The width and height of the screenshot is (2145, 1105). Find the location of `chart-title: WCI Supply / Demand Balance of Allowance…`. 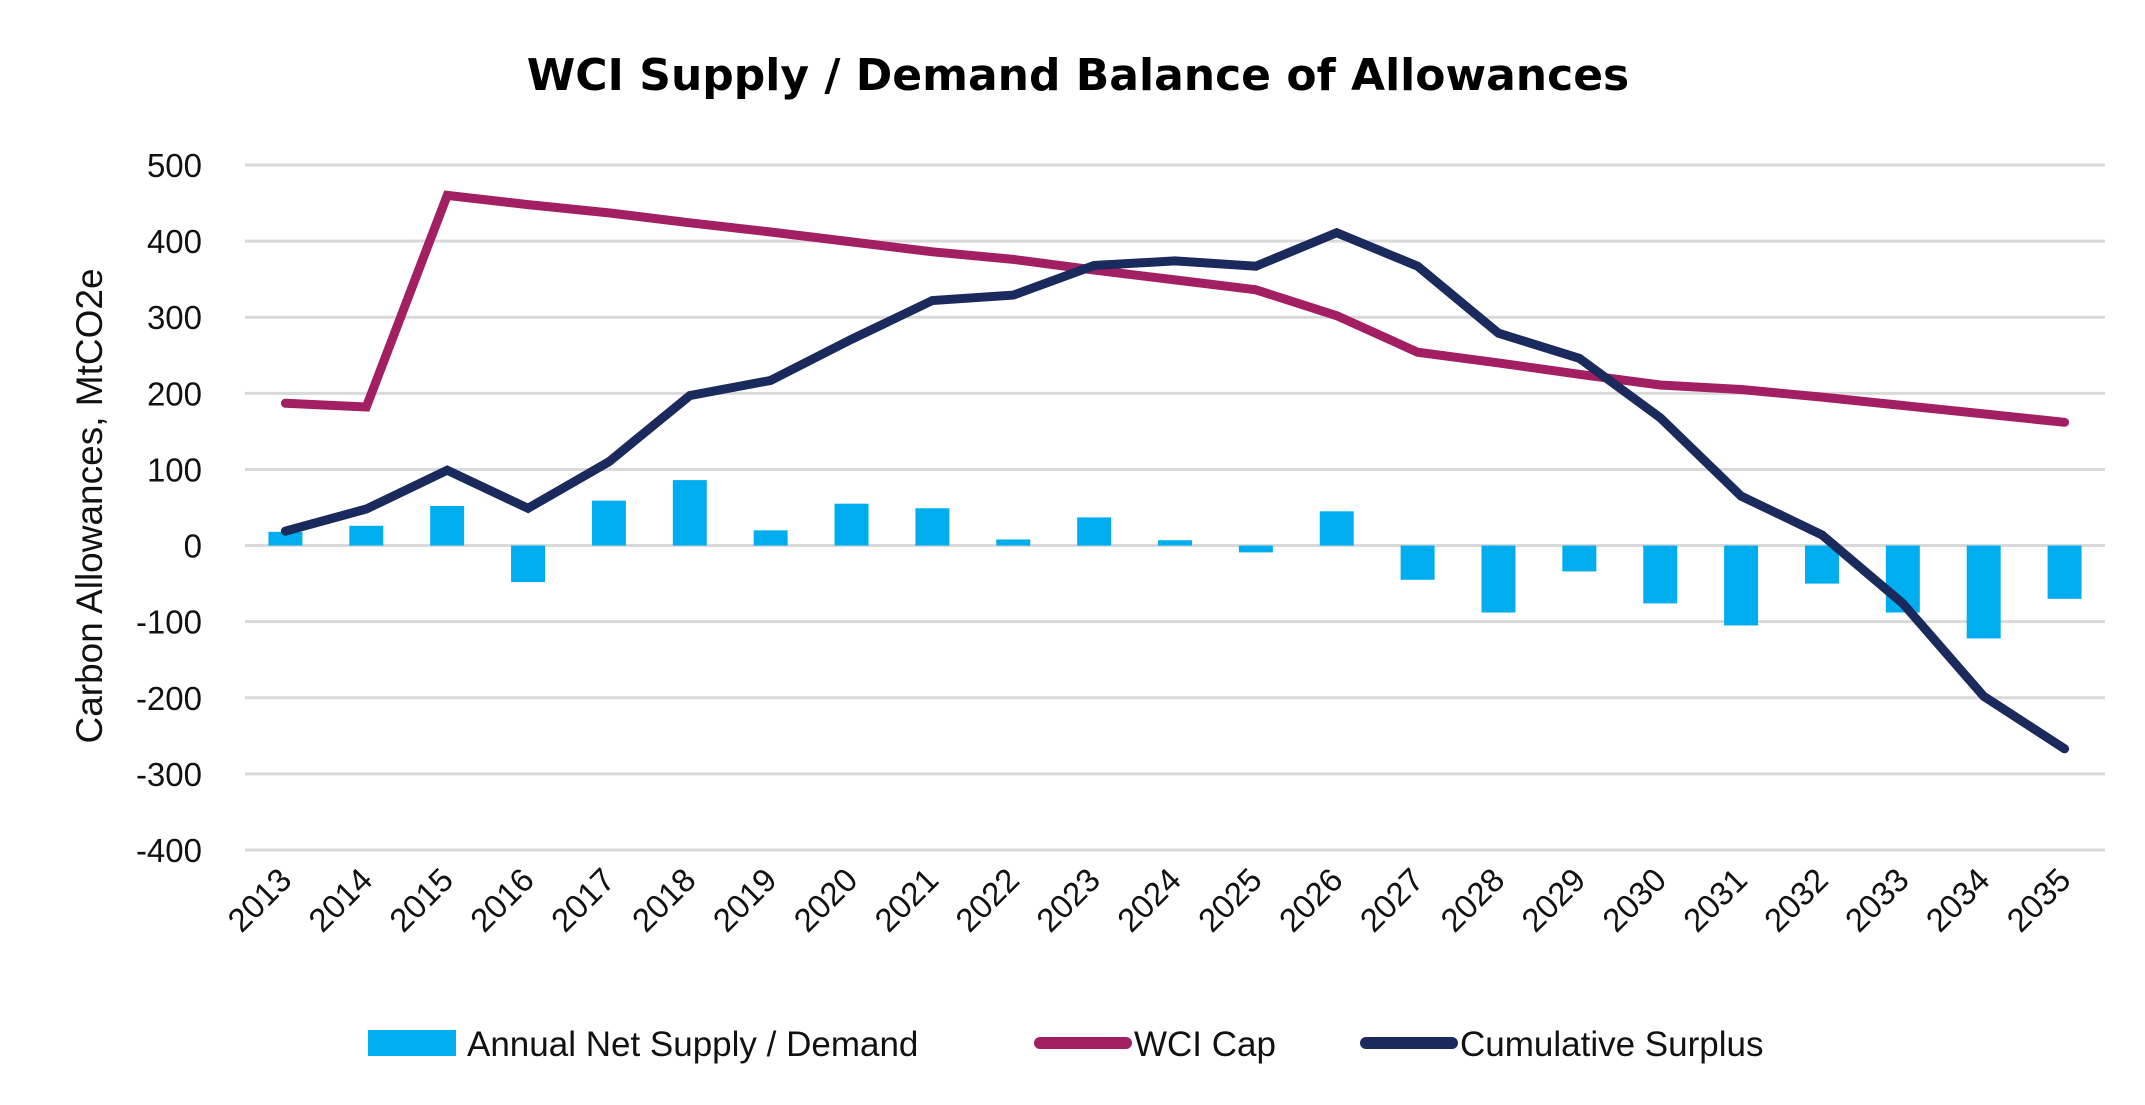

chart-title: WCI Supply / Demand Balance of Allowance… is located at coordinates (1078, 75).